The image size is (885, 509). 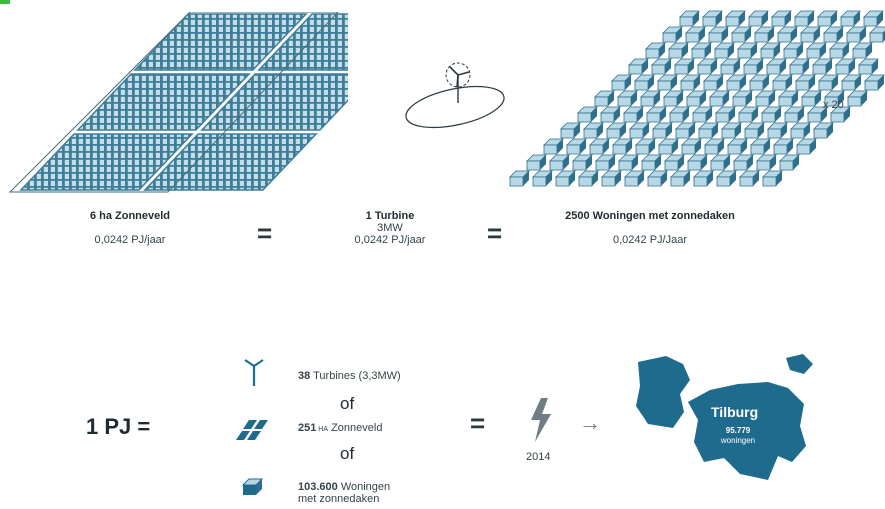 What do you see at coordinates (390, 228) in the screenshot?
I see `turbine-caption: 1 Turbine 3MW 0,0242 PJ/jaar` at bounding box center [390, 228].